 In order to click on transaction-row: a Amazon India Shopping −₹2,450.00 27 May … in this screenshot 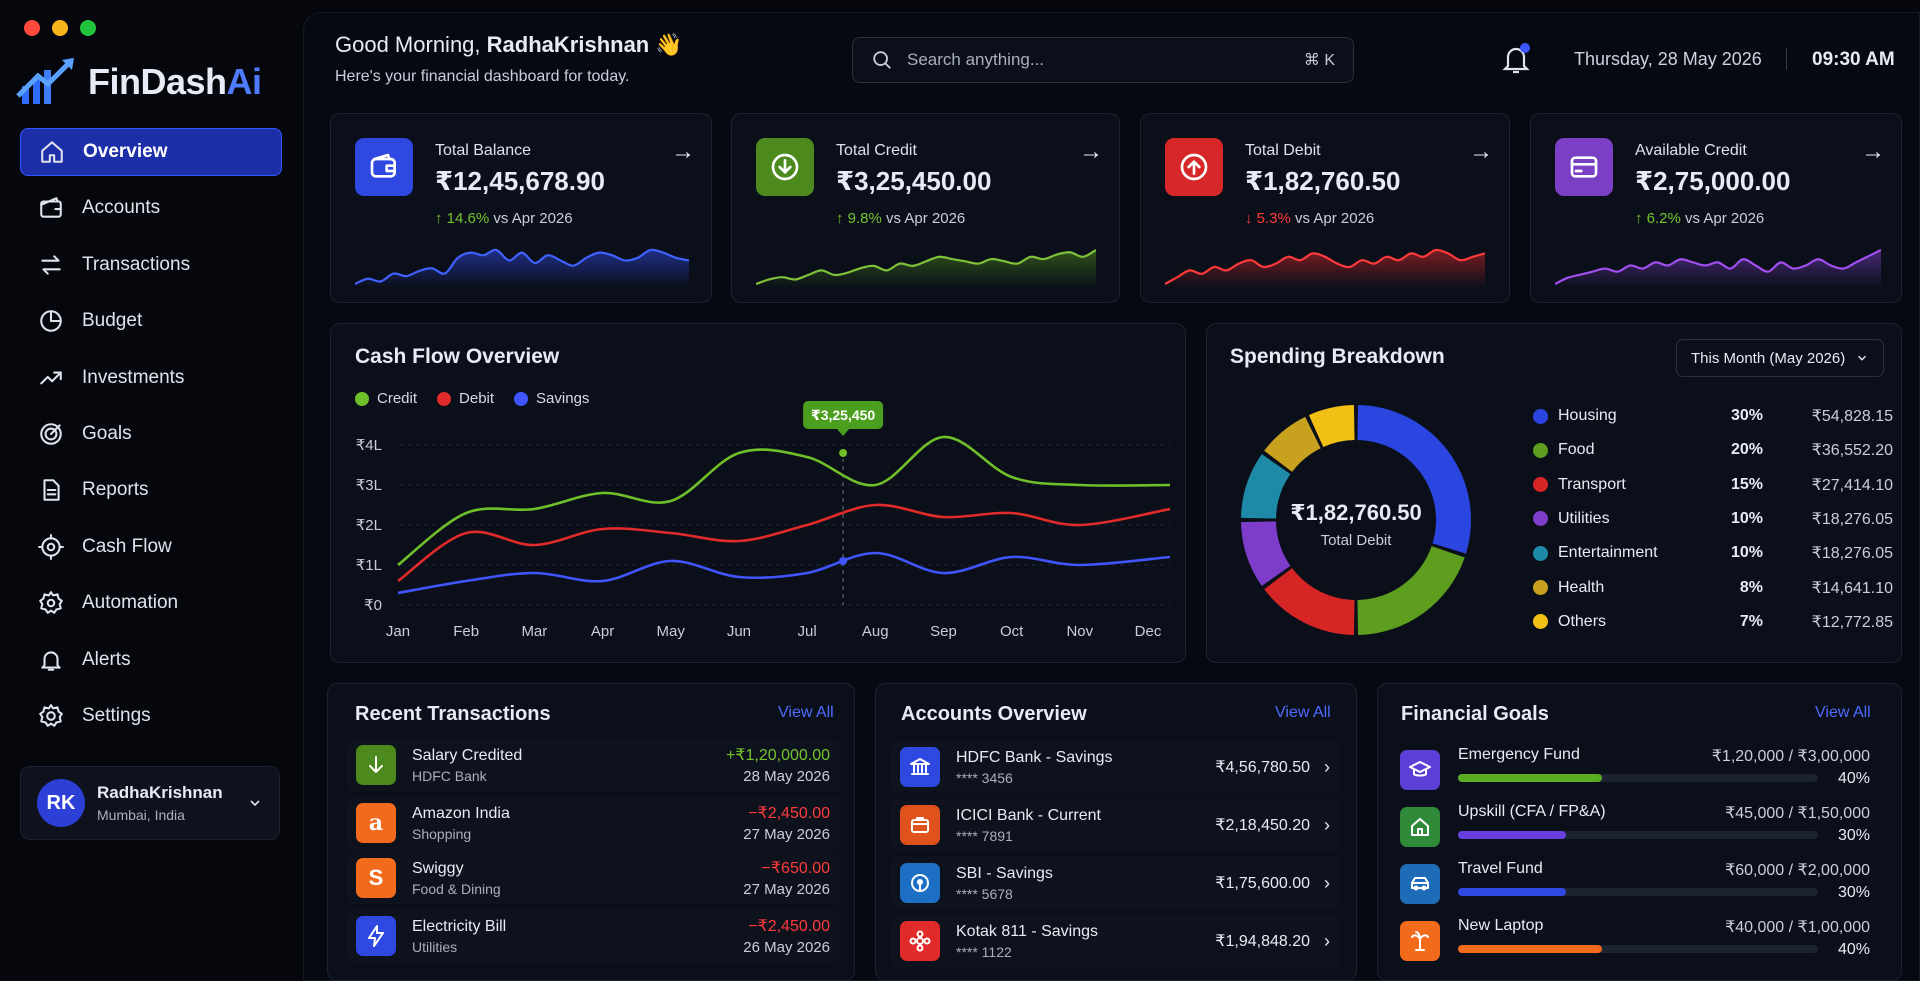, I will do `click(593, 823)`.